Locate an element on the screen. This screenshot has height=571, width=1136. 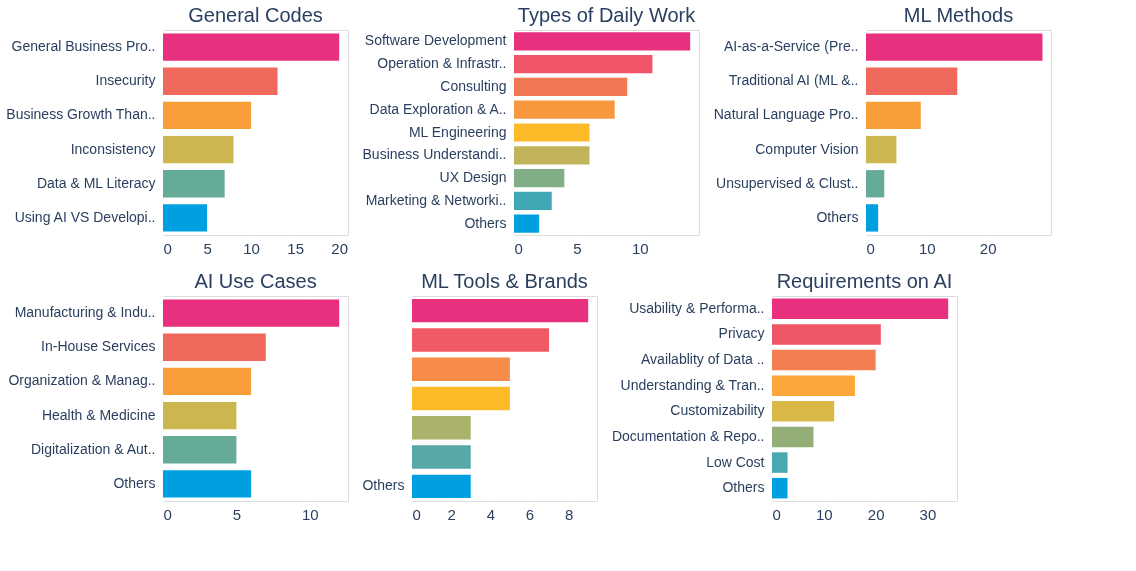
chart-title: Requirements on AI is located at coordinates (864, 281).